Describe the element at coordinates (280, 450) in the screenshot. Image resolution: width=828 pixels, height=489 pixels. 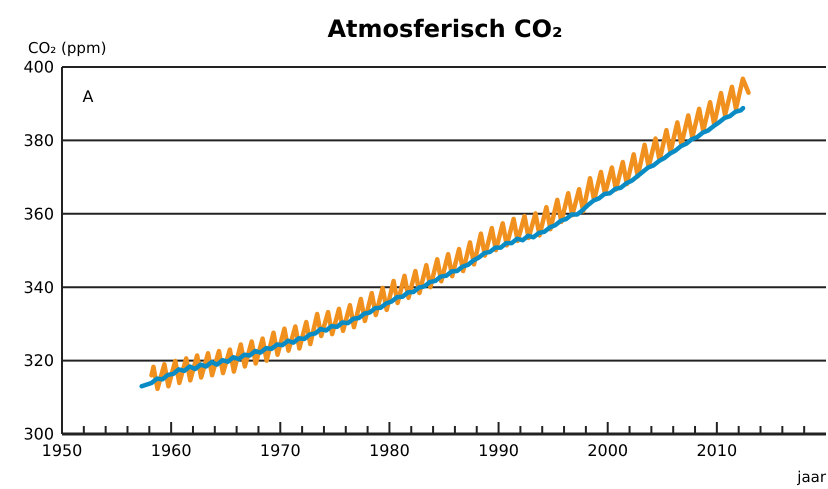
I see `x-tick-label: 1970` at that location.